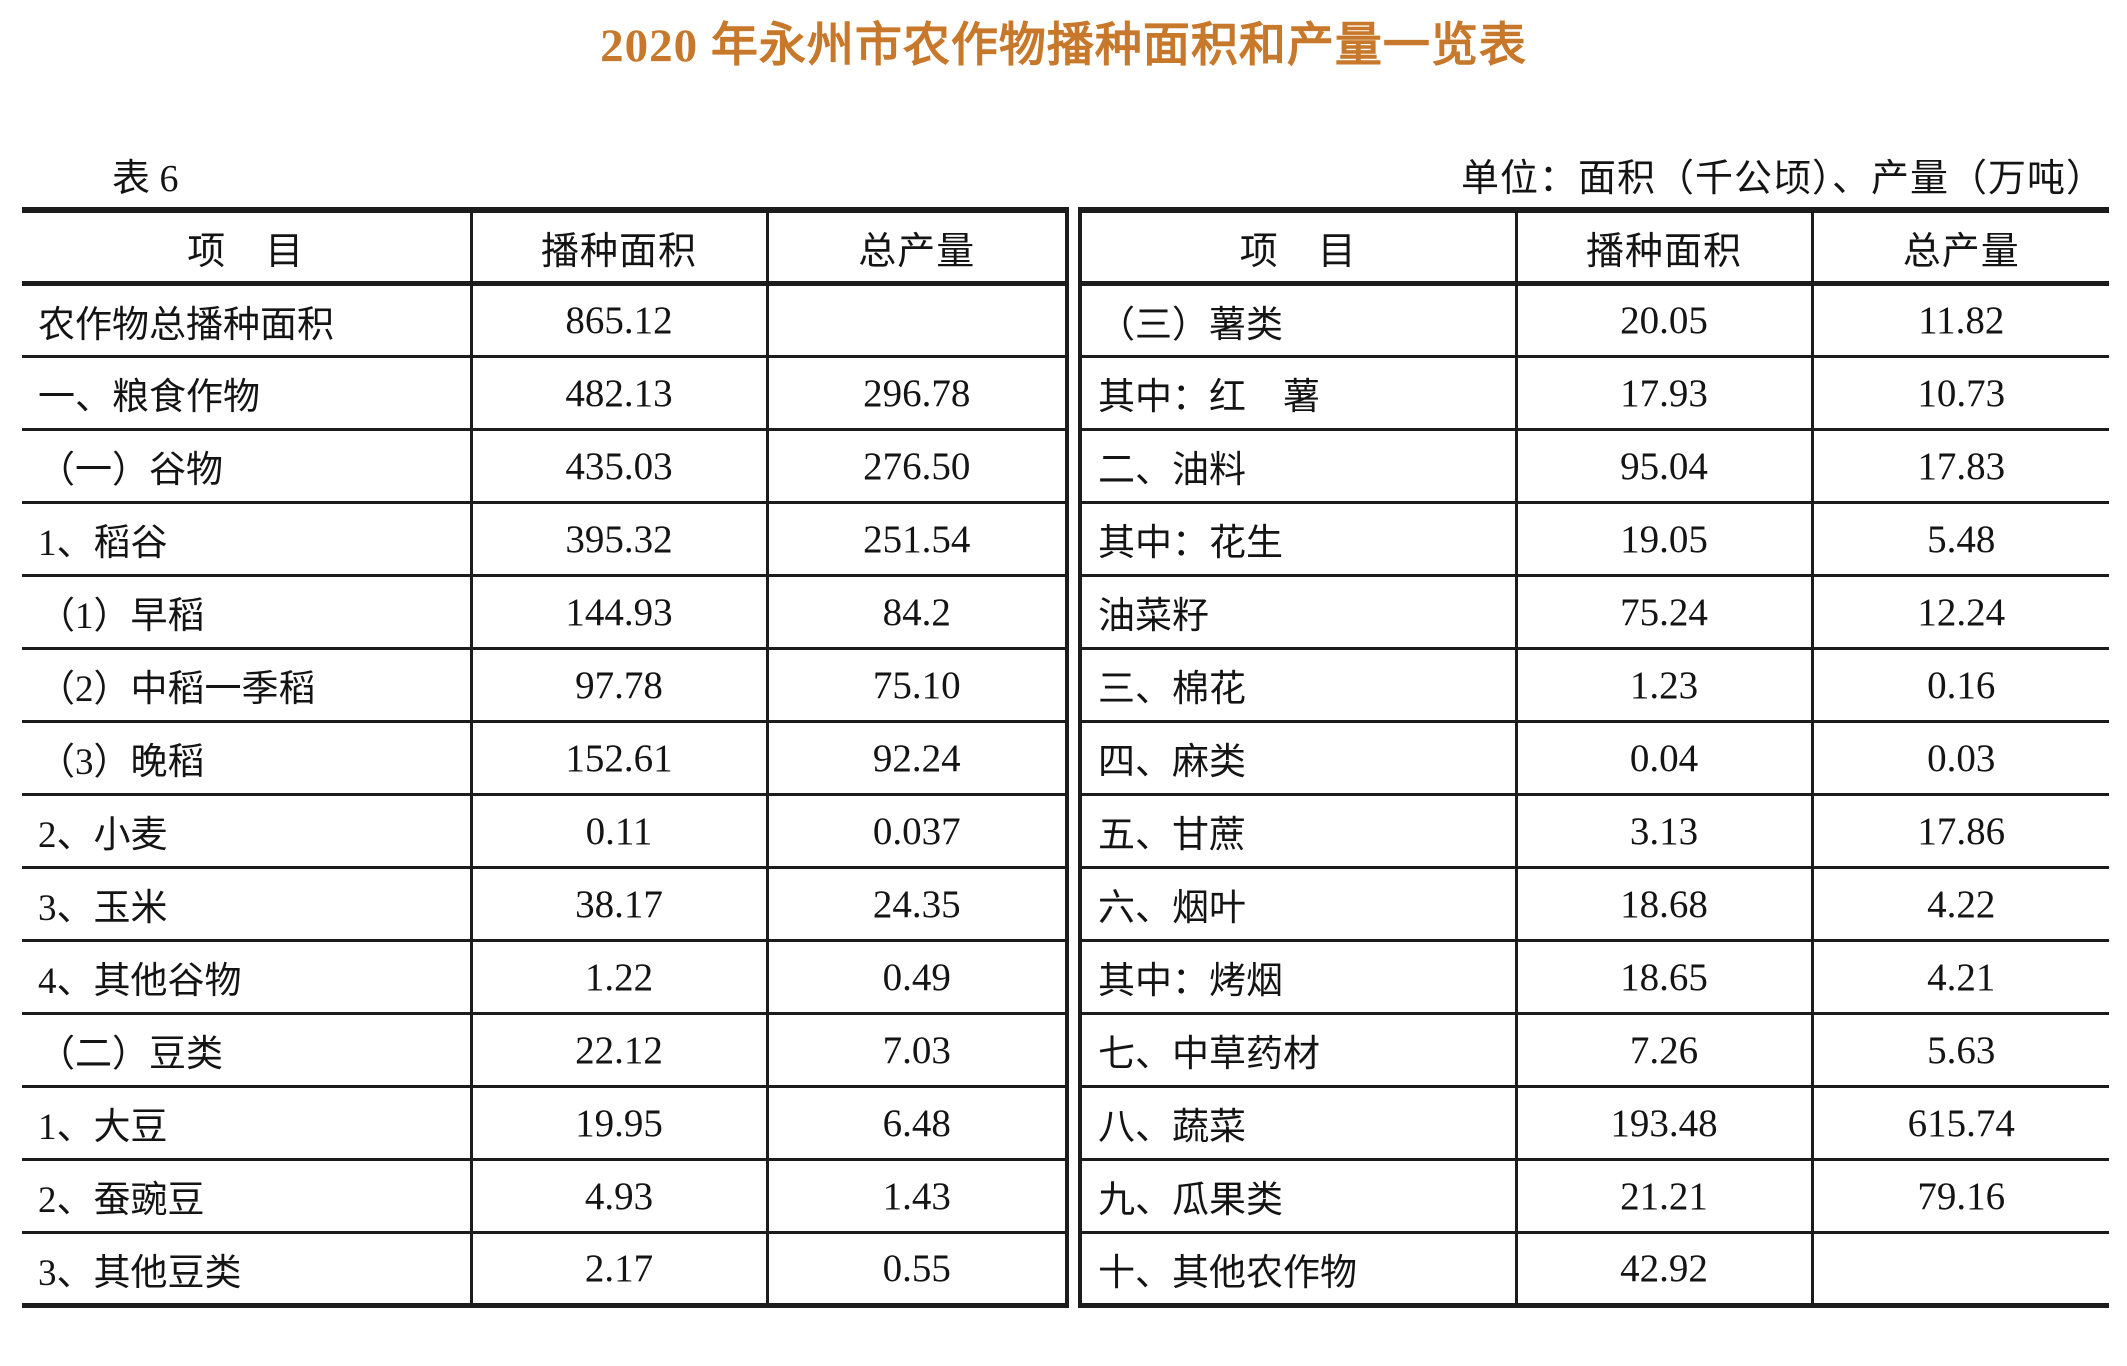 The width and height of the screenshot is (2127, 1366). Describe the element at coordinates (1959, 1268) in the screenshot. I see `right-output-cell` at that location.